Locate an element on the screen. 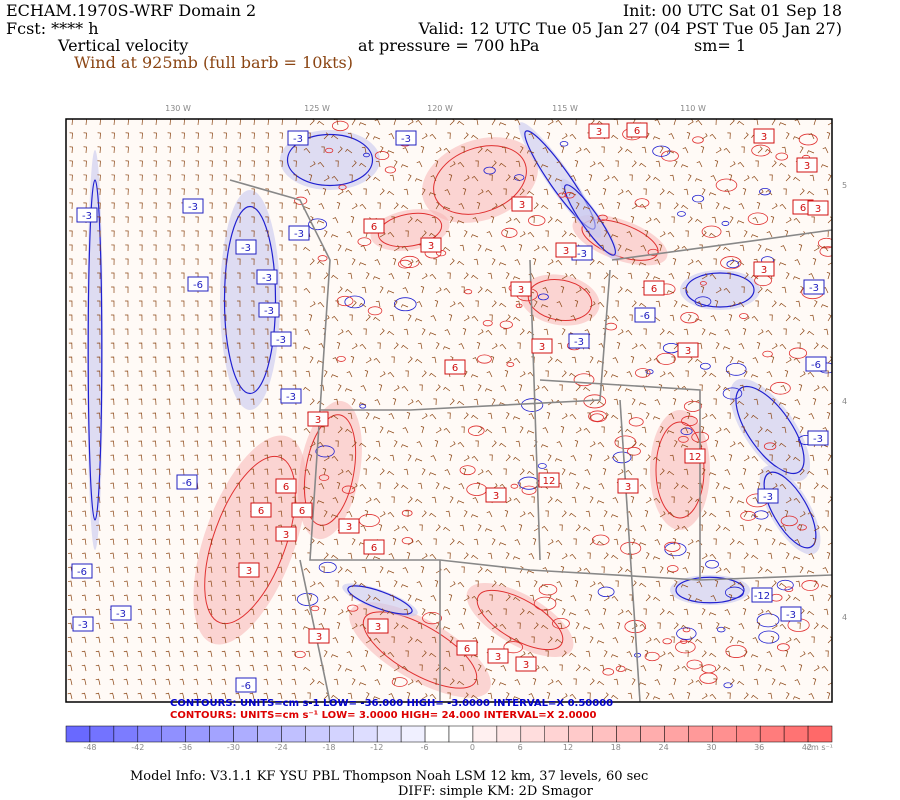 The height and width of the screenshot is (800, 900). contour-label-text: -3 is located at coordinates (814, 288).